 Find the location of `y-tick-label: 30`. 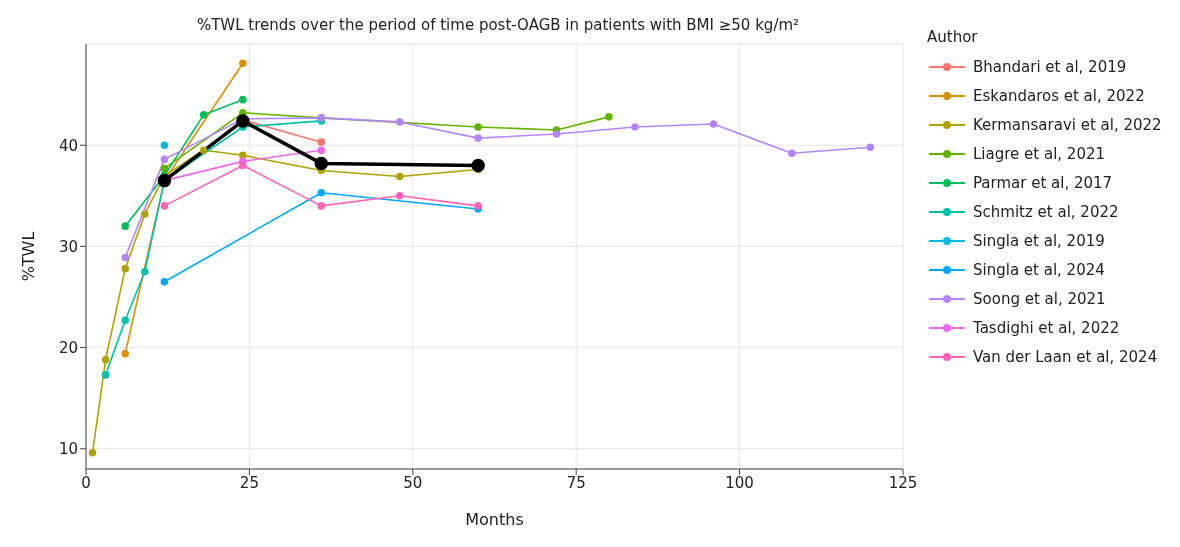

y-tick-label: 30 is located at coordinates (68, 246).